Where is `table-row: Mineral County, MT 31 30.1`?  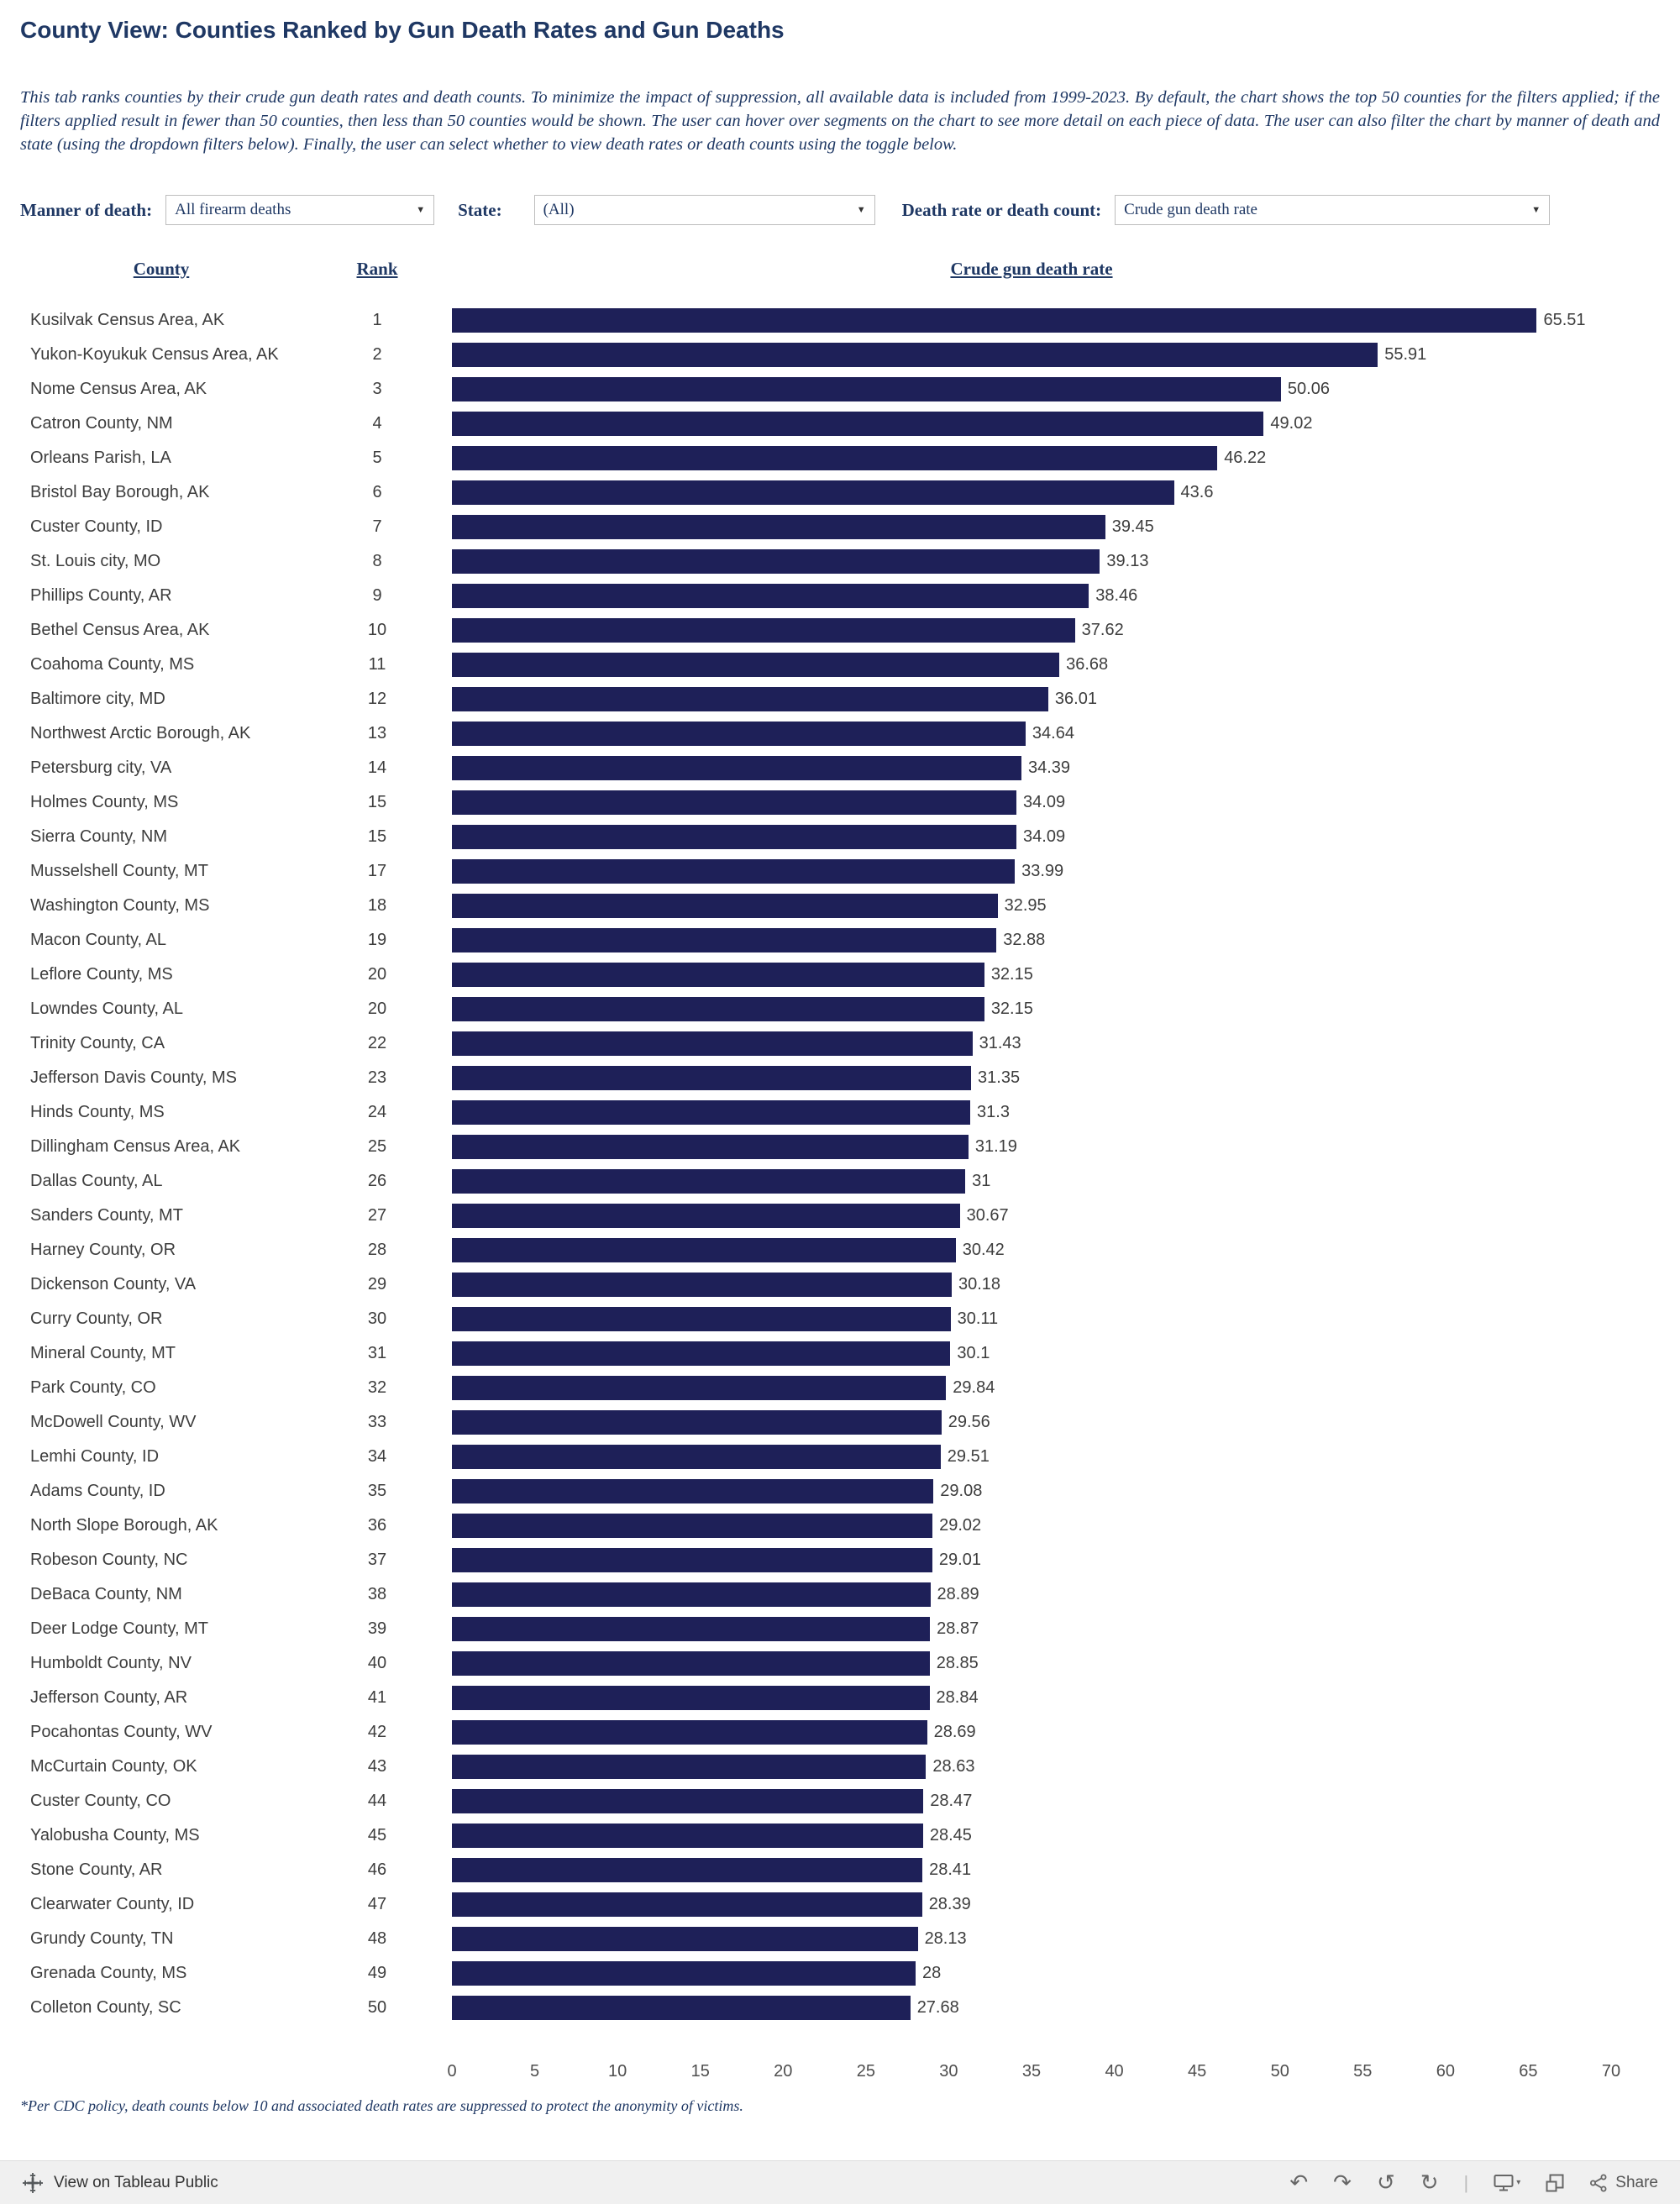
table-row: Mineral County, MT 31 30.1 is located at coordinates (840, 1353).